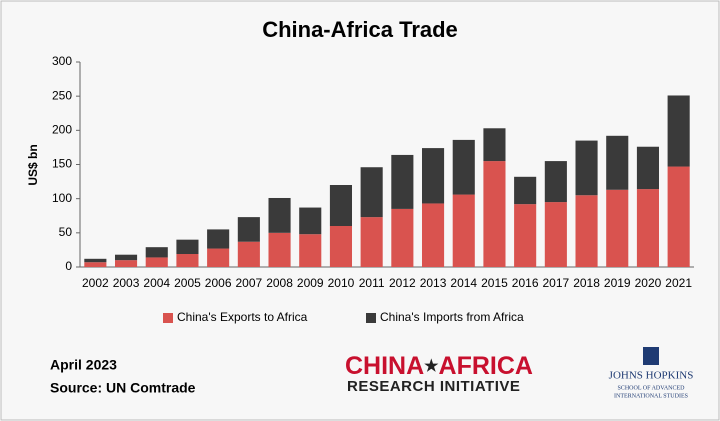 Image resolution: width=720 pixels, height=421 pixels. Describe the element at coordinates (62, 198) in the screenshot. I see `y-tick-label: 100` at that location.